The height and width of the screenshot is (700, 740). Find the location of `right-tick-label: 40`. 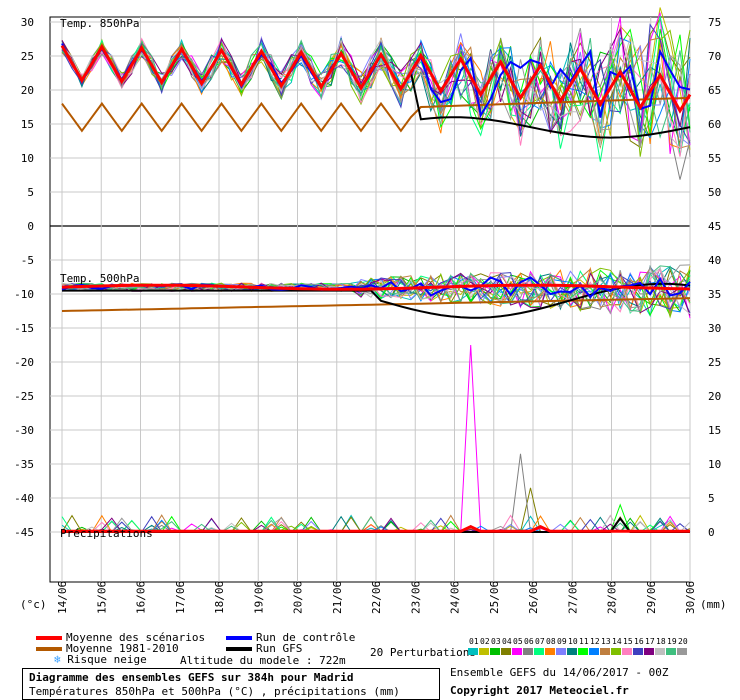

right-tick-label: 40 is located at coordinates (714, 260).